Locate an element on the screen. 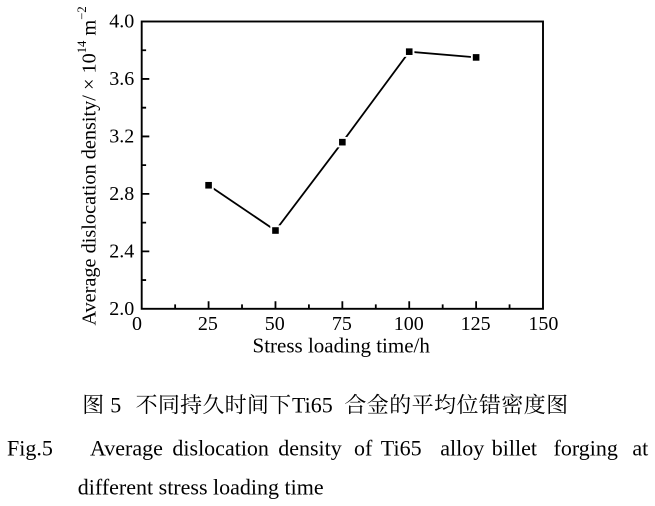  svg-text: Stress loading time/h is located at coordinates (342, 345).